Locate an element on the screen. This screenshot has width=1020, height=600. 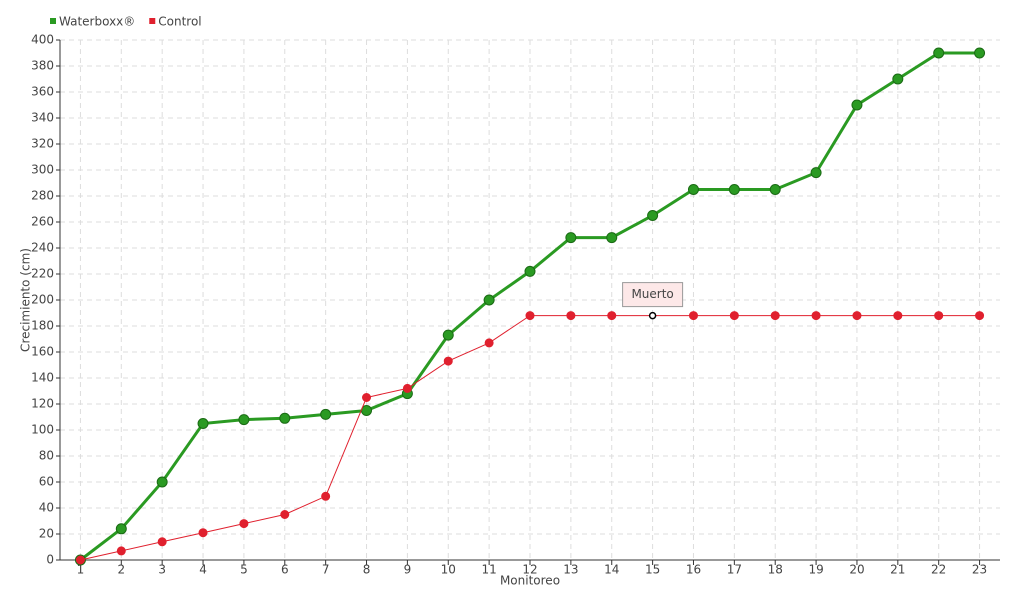
annotation-box is located at coordinates (653, 295).